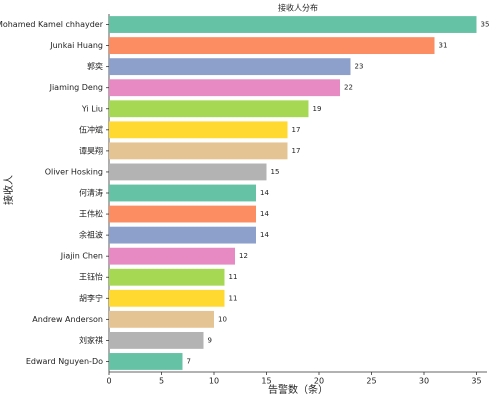 This screenshot has height=400, width=500. What do you see at coordinates (91, 193) in the screenshot?
I see `y-tick-label: 何清涛` at bounding box center [91, 193].